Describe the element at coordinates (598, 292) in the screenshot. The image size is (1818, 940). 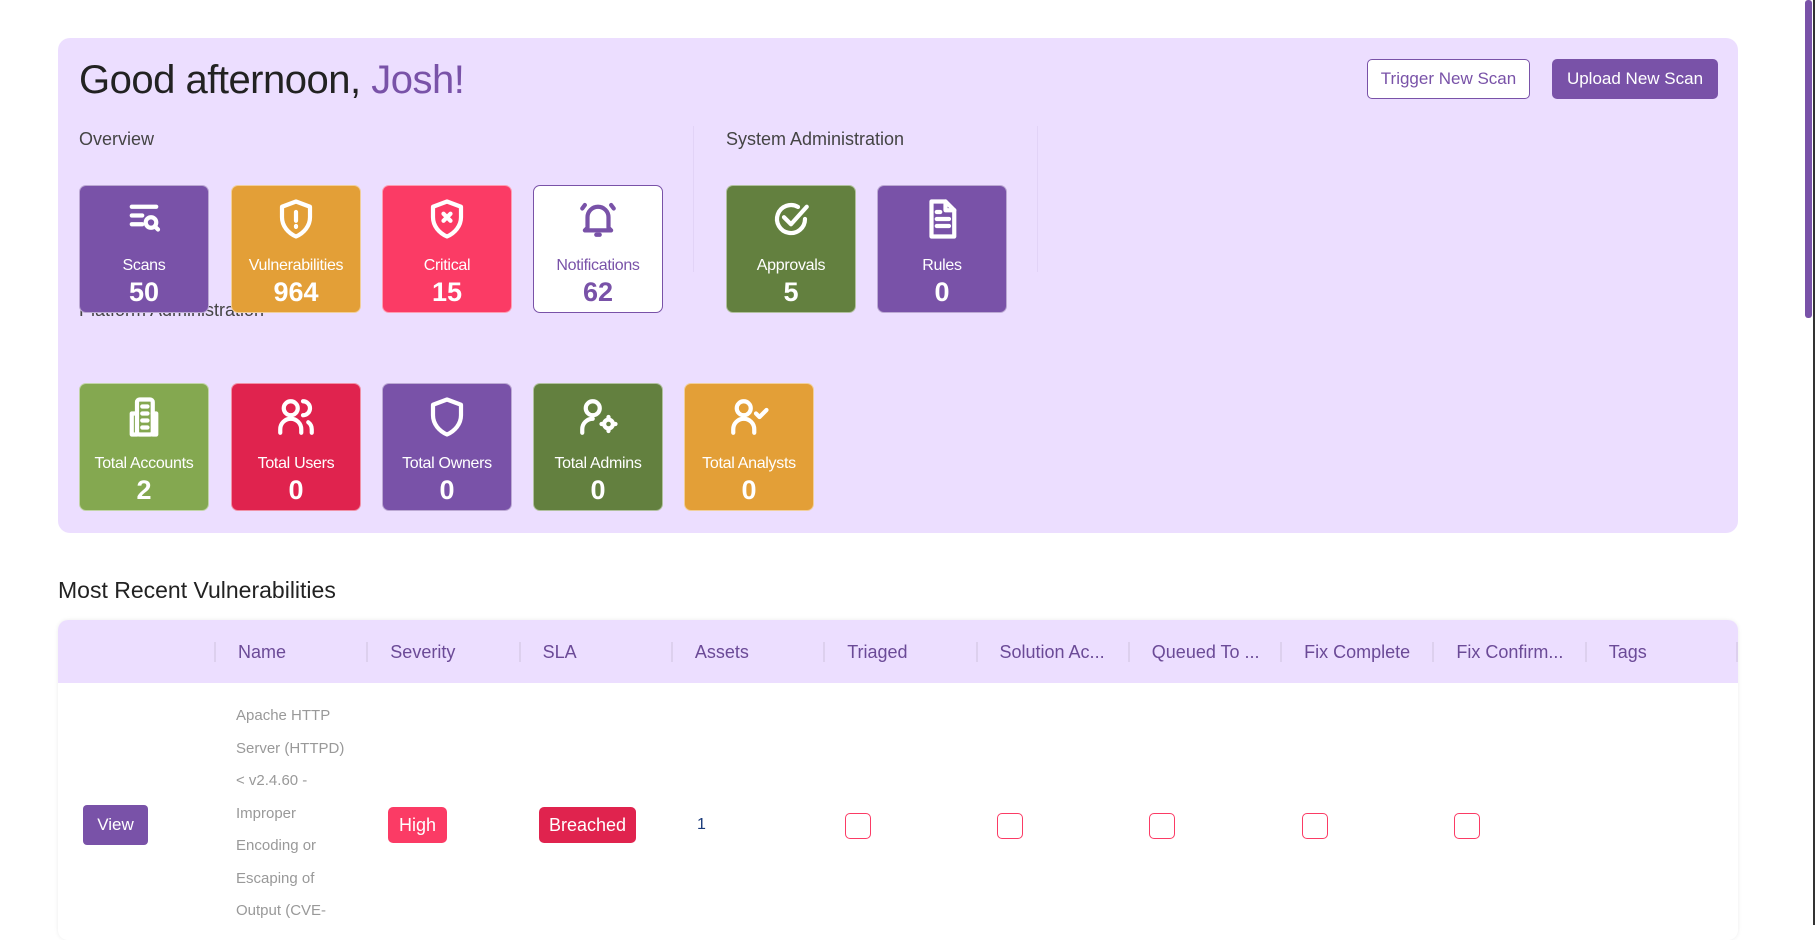
I see `card-value: 62` at that location.